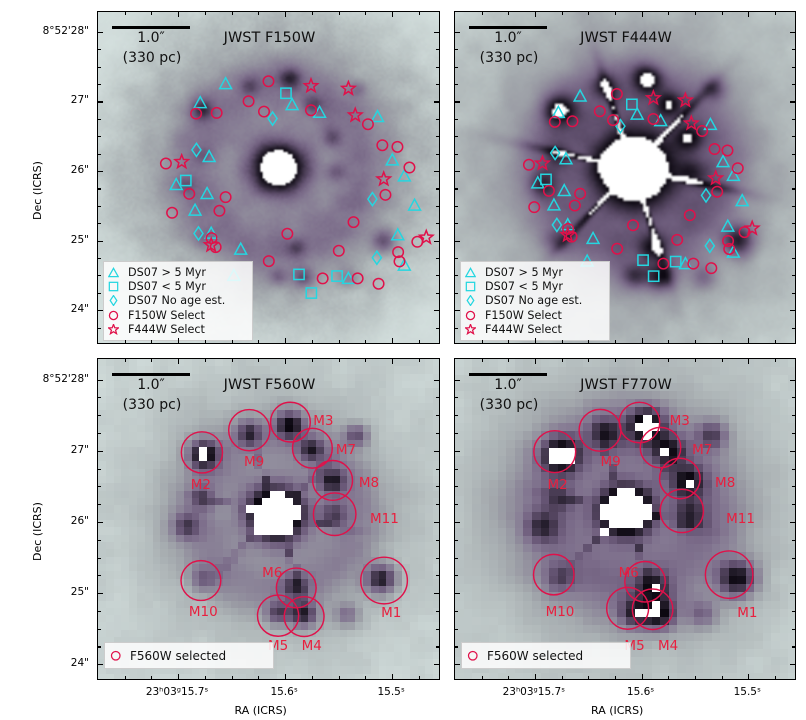 The width and height of the screenshot is (806, 720). I want to click on legend-square-icon, so click(117, 286).